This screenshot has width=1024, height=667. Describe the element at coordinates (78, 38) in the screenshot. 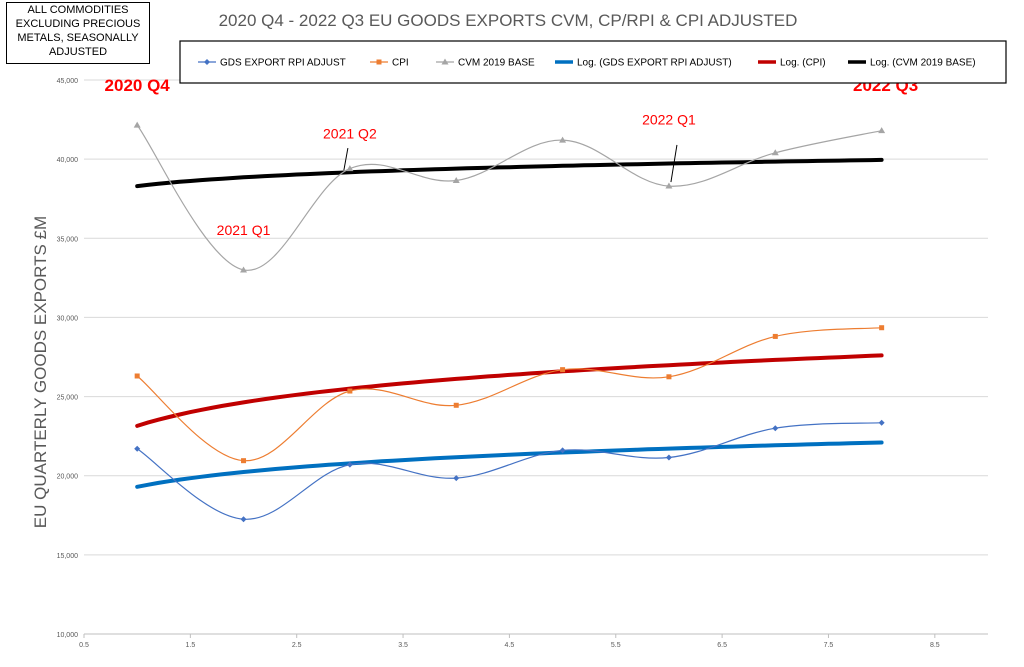

I see `note-line-3: METALS, SEASONALLY` at that location.